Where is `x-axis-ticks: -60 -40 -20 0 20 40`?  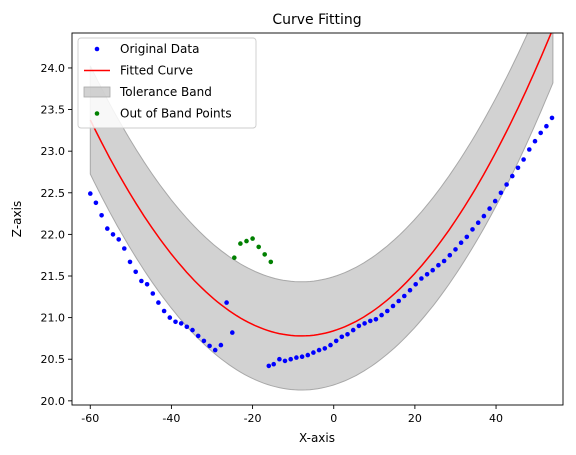 x-axis-ticks: -60 -40 -20 0 20 40 is located at coordinates (292, 415).